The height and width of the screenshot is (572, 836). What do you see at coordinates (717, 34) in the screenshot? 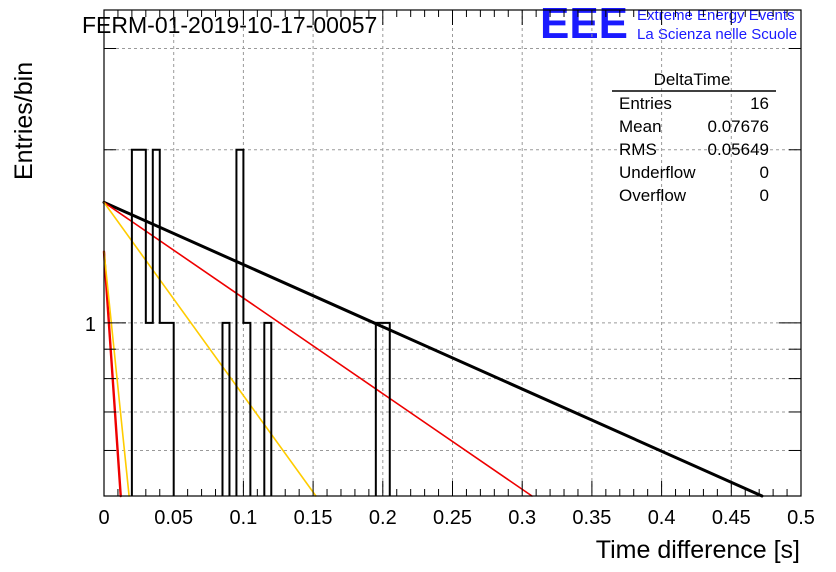
I see `logo-line-2: La Scienza nelle Scuole` at bounding box center [717, 34].